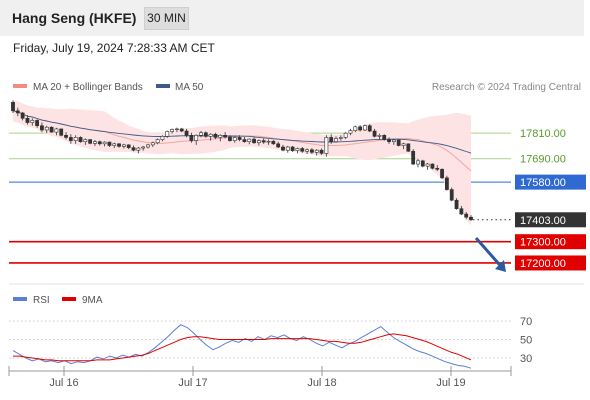  What do you see at coordinates (543, 243) in the screenshot?
I see `level-label-support: 17300.00` at bounding box center [543, 243].